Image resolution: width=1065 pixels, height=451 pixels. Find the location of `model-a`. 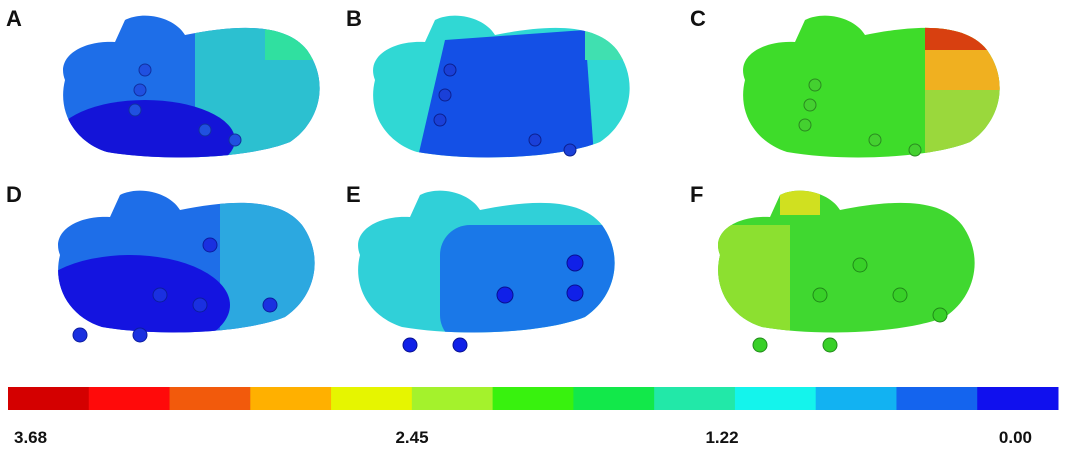

model-a is located at coordinates (191, 86).